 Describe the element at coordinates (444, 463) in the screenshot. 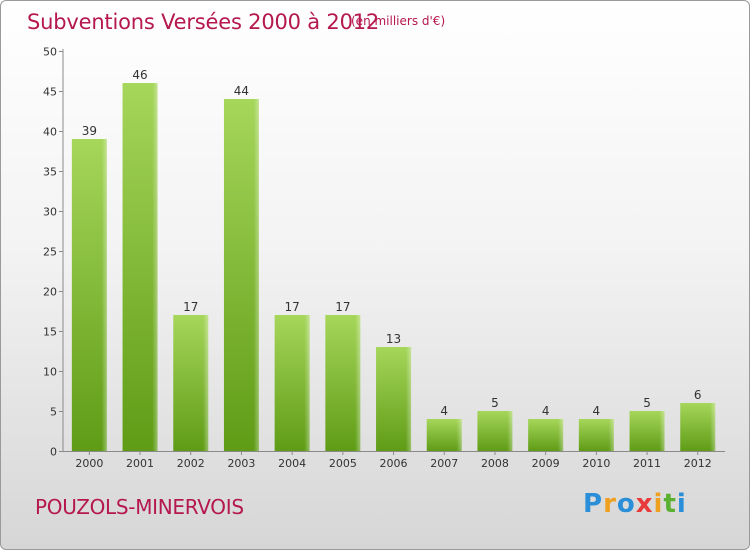

I see `x-tick-label: 2007` at that location.